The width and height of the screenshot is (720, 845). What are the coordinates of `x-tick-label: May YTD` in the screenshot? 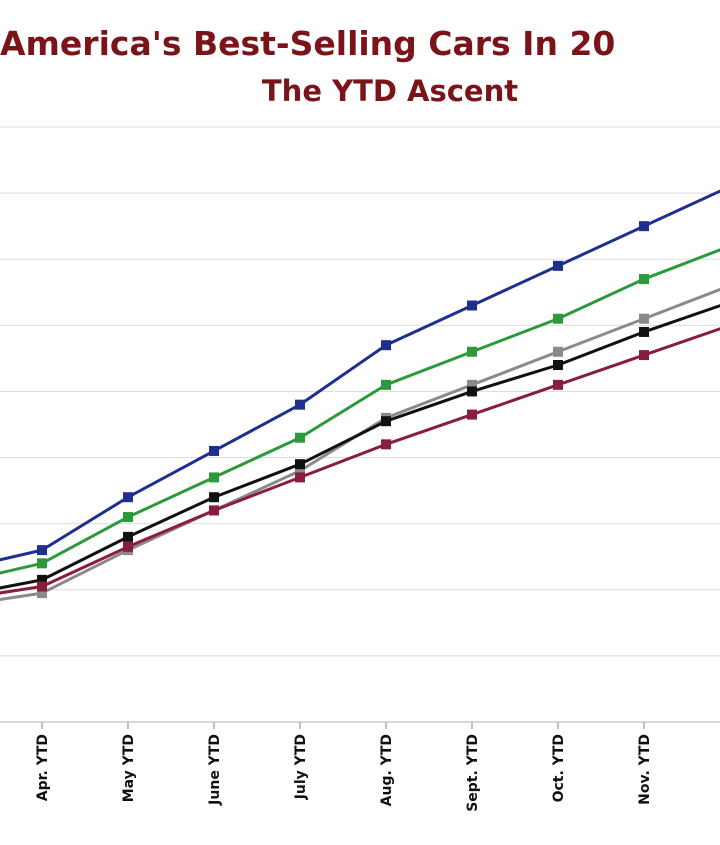 It's located at (129, 768).